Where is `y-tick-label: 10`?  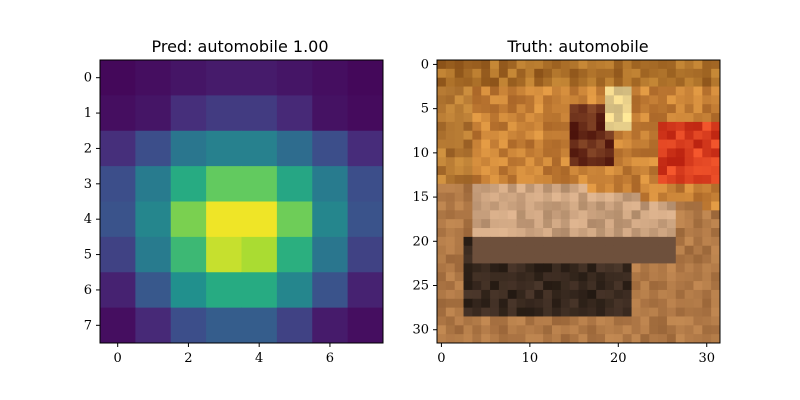
y-tick-label: 10 is located at coordinates (420, 153).